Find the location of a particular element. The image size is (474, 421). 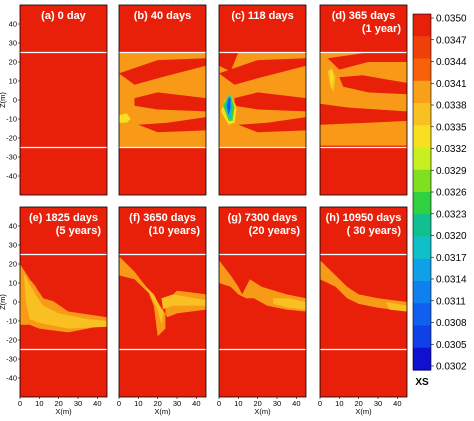

colorbar-label: 0.0305 is located at coordinates (451, 345).